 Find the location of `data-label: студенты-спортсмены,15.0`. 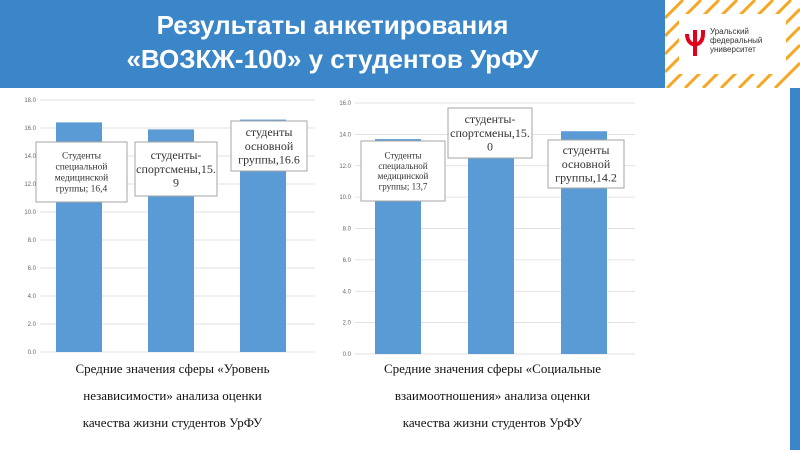

data-label: студенты-спортсмены,15.0 is located at coordinates (490, 133).